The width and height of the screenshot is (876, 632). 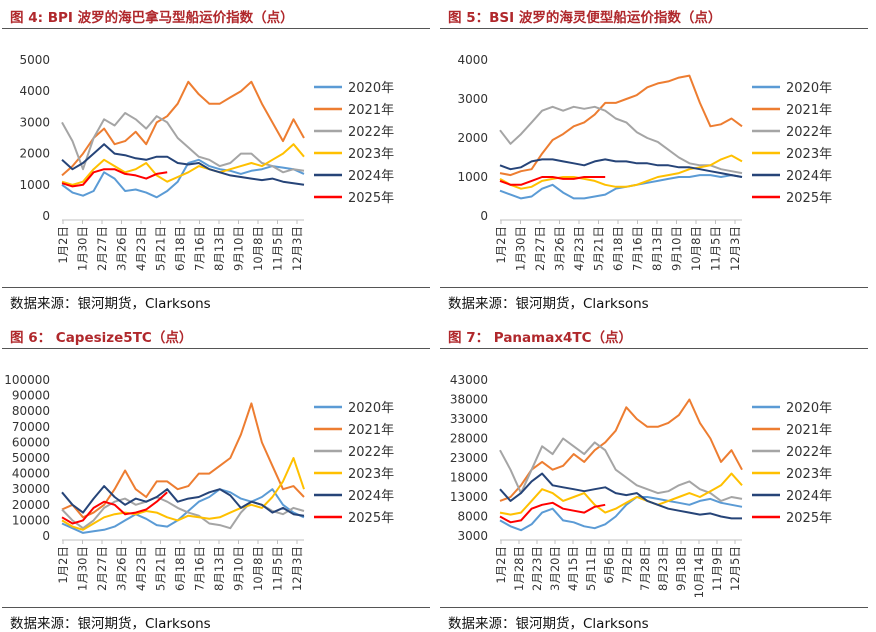 What do you see at coordinates (609, 565) in the screenshot?
I see `x-tick-label: 6月6日` at bounding box center [609, 565].